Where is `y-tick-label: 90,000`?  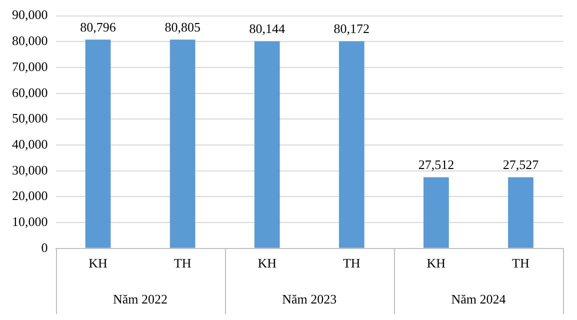
y-tick-label: 90,000 is located at coordinates (30, 14).